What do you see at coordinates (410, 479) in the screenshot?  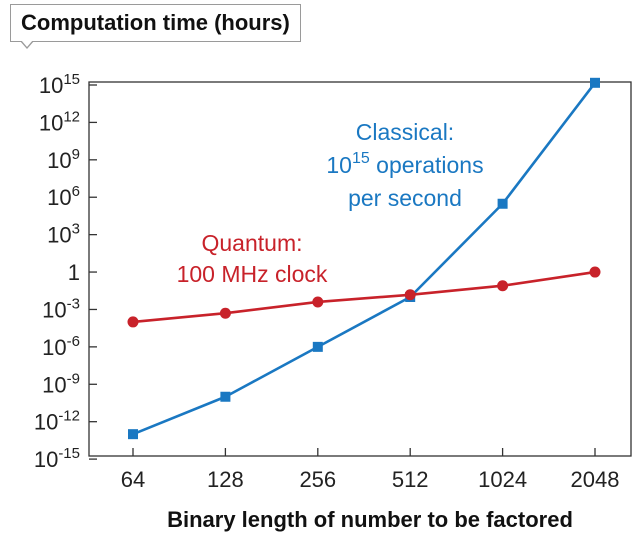 I see `x-tick-label: 512` at bounding box center [410, 479].